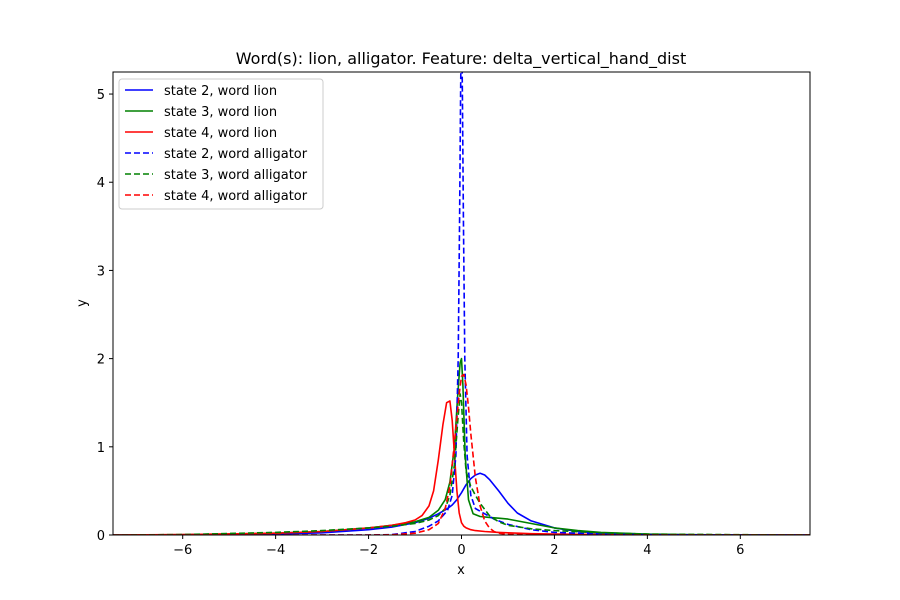 This screenshot has width=900, height=600. What do you see at coordinates (182, 550) in the screenshot?
I see `x-tick-label: −6` at bounding box center [182, 550].